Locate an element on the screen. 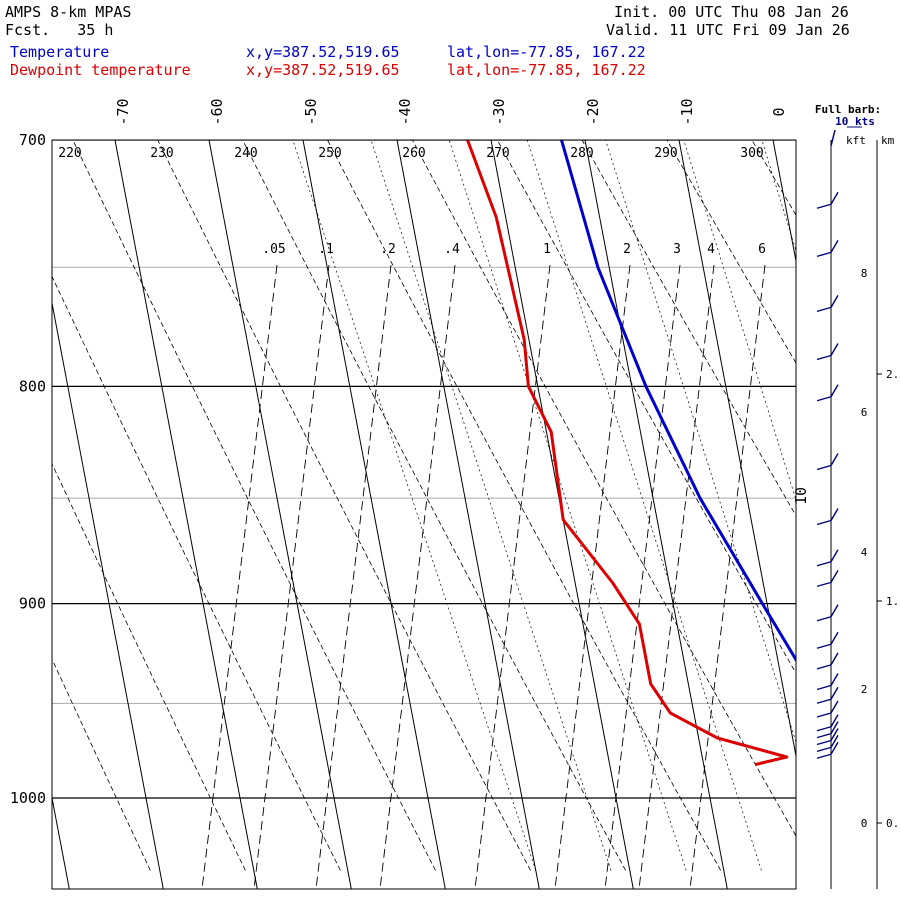 The image size is (900, 900). legend-temperature-latlon: lat,lon=-77.85, 167.22 is located at coordinates (546, 52).